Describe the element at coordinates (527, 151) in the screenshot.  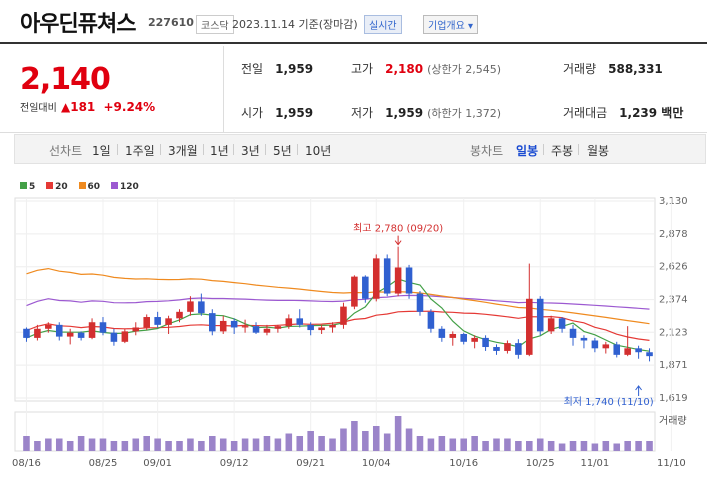
I see `tab-daily: 일봉` at that location.